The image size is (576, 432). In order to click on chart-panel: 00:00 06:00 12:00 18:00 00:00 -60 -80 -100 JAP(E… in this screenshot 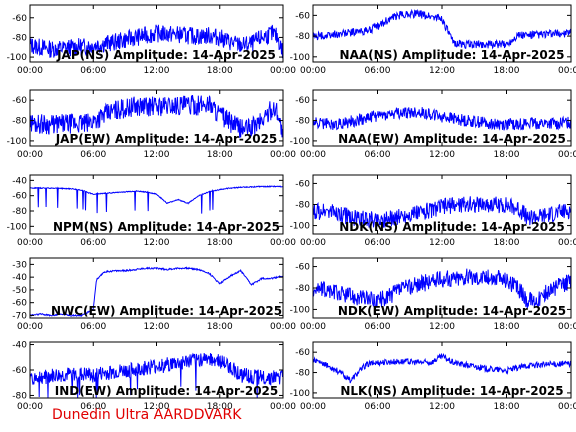, I will do `click(151, 124)`.